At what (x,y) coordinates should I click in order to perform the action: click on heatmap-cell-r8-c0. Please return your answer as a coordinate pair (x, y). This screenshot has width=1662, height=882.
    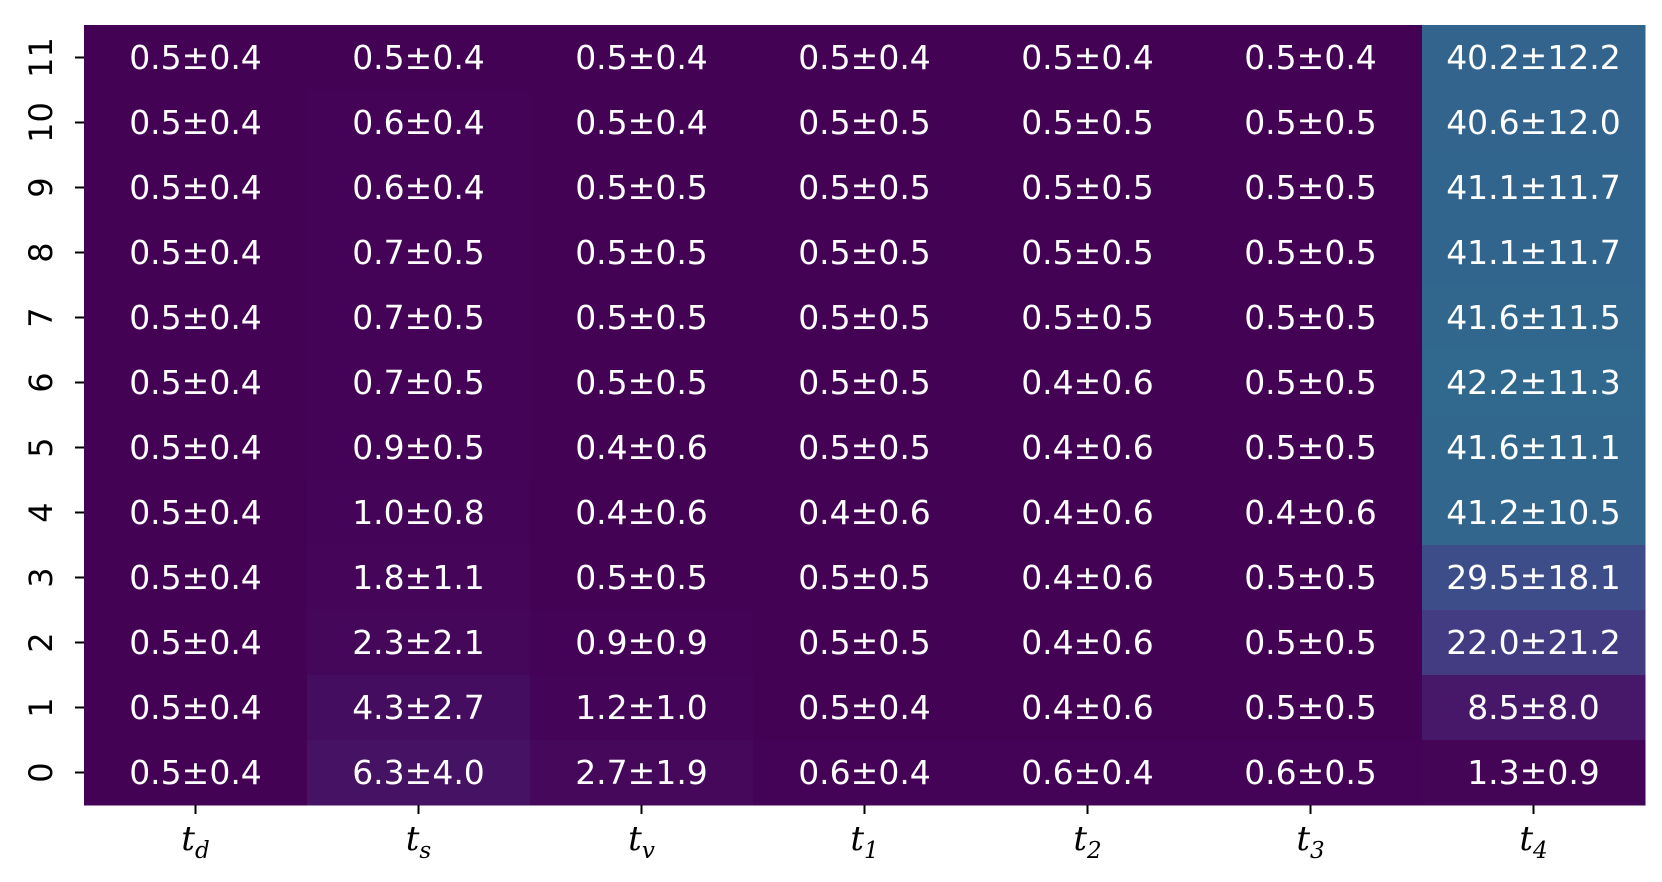
    Looking at the image, I should click on (196, 578).